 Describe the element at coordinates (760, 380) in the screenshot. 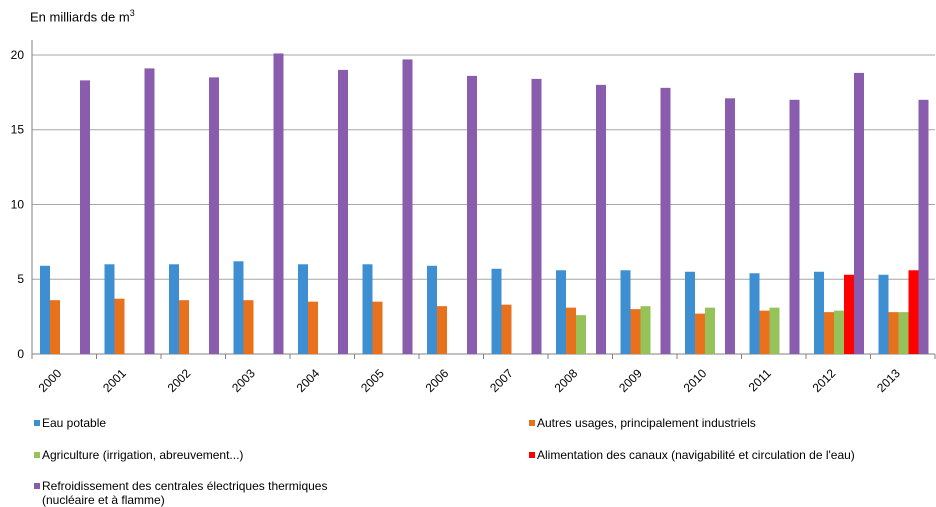

I see `x-tick-label: 2011` at that location.